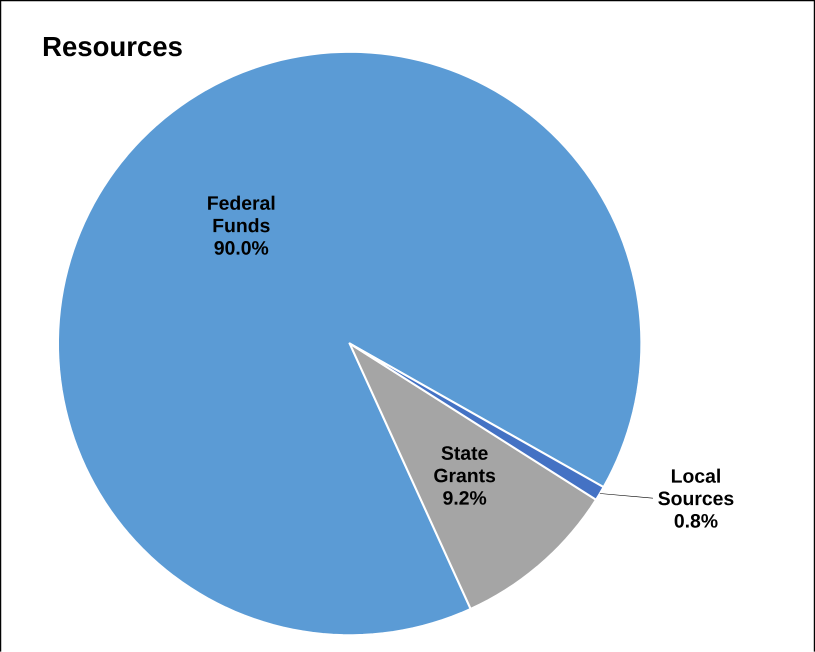 The image size is (815, 652). I want to click on slice-label: Local Sources, so click(696, 487).